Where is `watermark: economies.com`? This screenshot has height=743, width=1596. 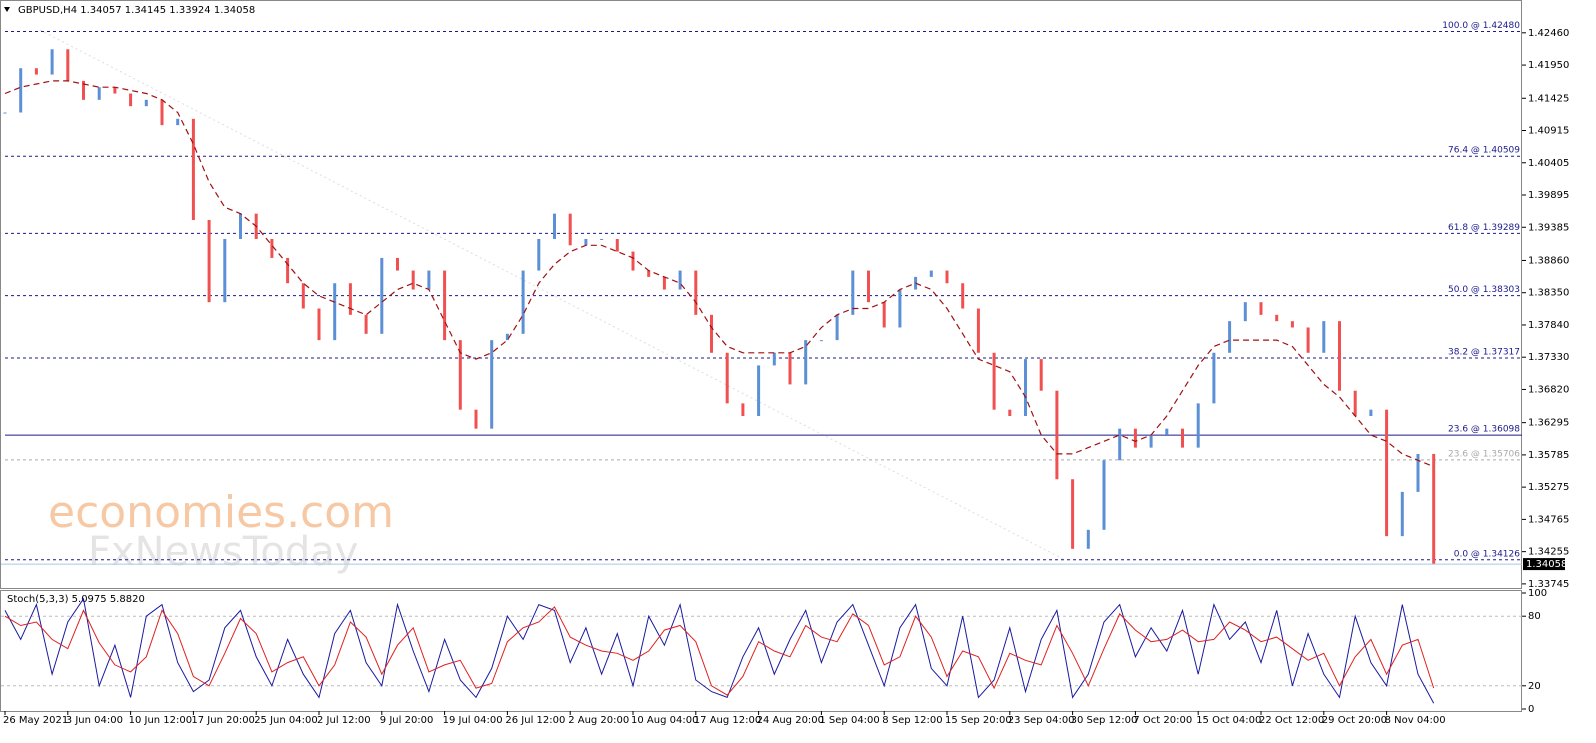
watermark: economies.com is located at coordinates (221, 512).